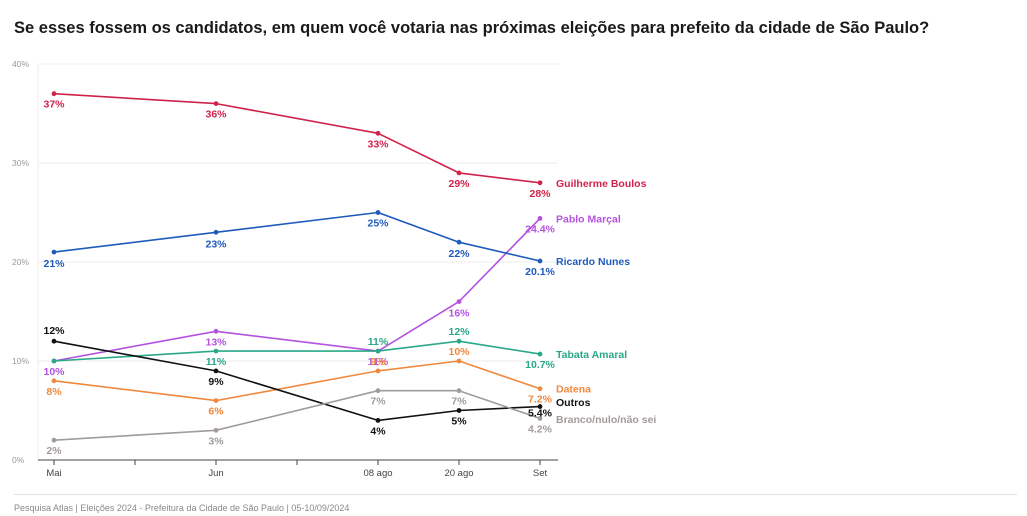  I want to click on data-label: 36%, so click(216, 115).